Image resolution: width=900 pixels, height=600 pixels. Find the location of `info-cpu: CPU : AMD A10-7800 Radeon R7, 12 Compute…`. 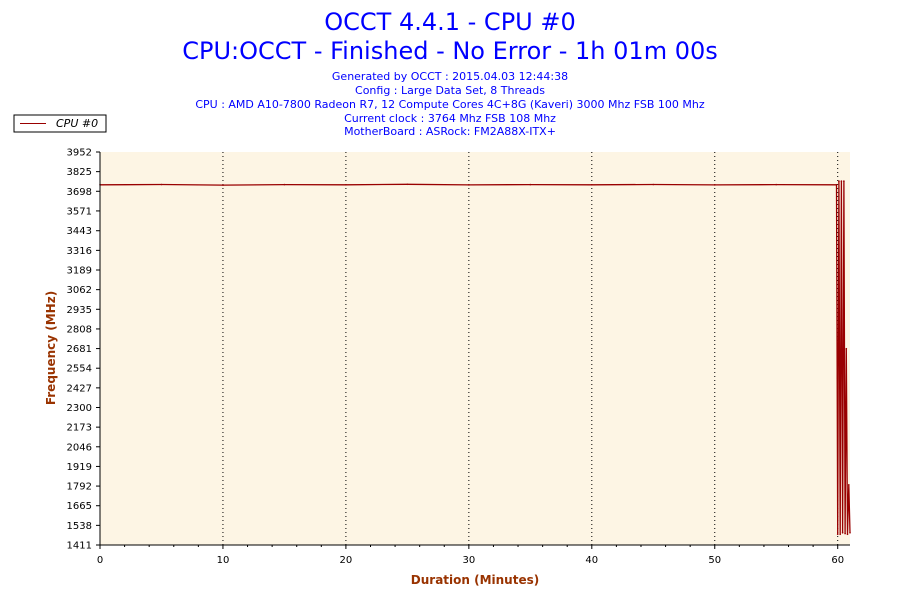

info-cpu: CPU : AMD A10-7800 Radeon R7, 12 Compute… is located at coordinates (450, 104).